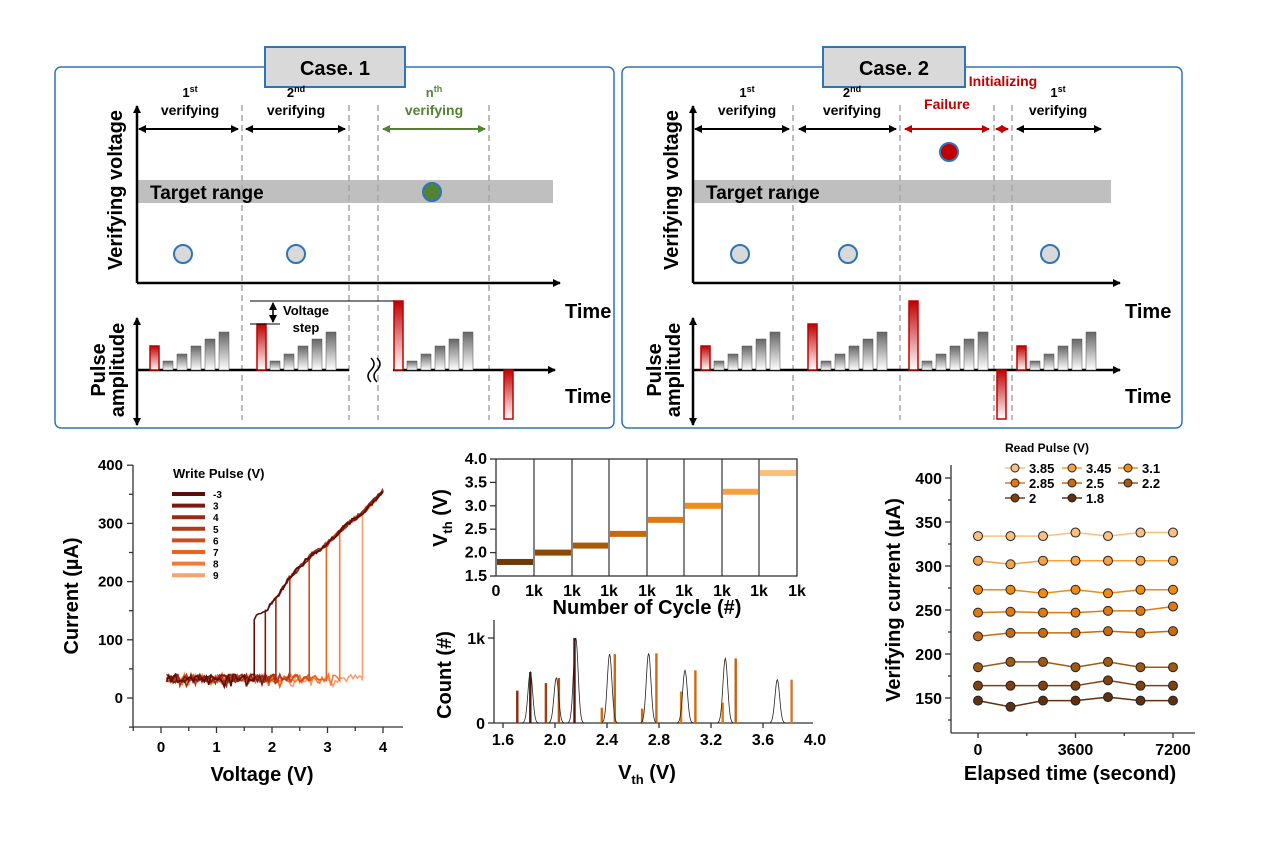  What do you see at coordinates (928, 699) in the screenshot?
I see `tick-label: 150` at bounding box center [928, 699].